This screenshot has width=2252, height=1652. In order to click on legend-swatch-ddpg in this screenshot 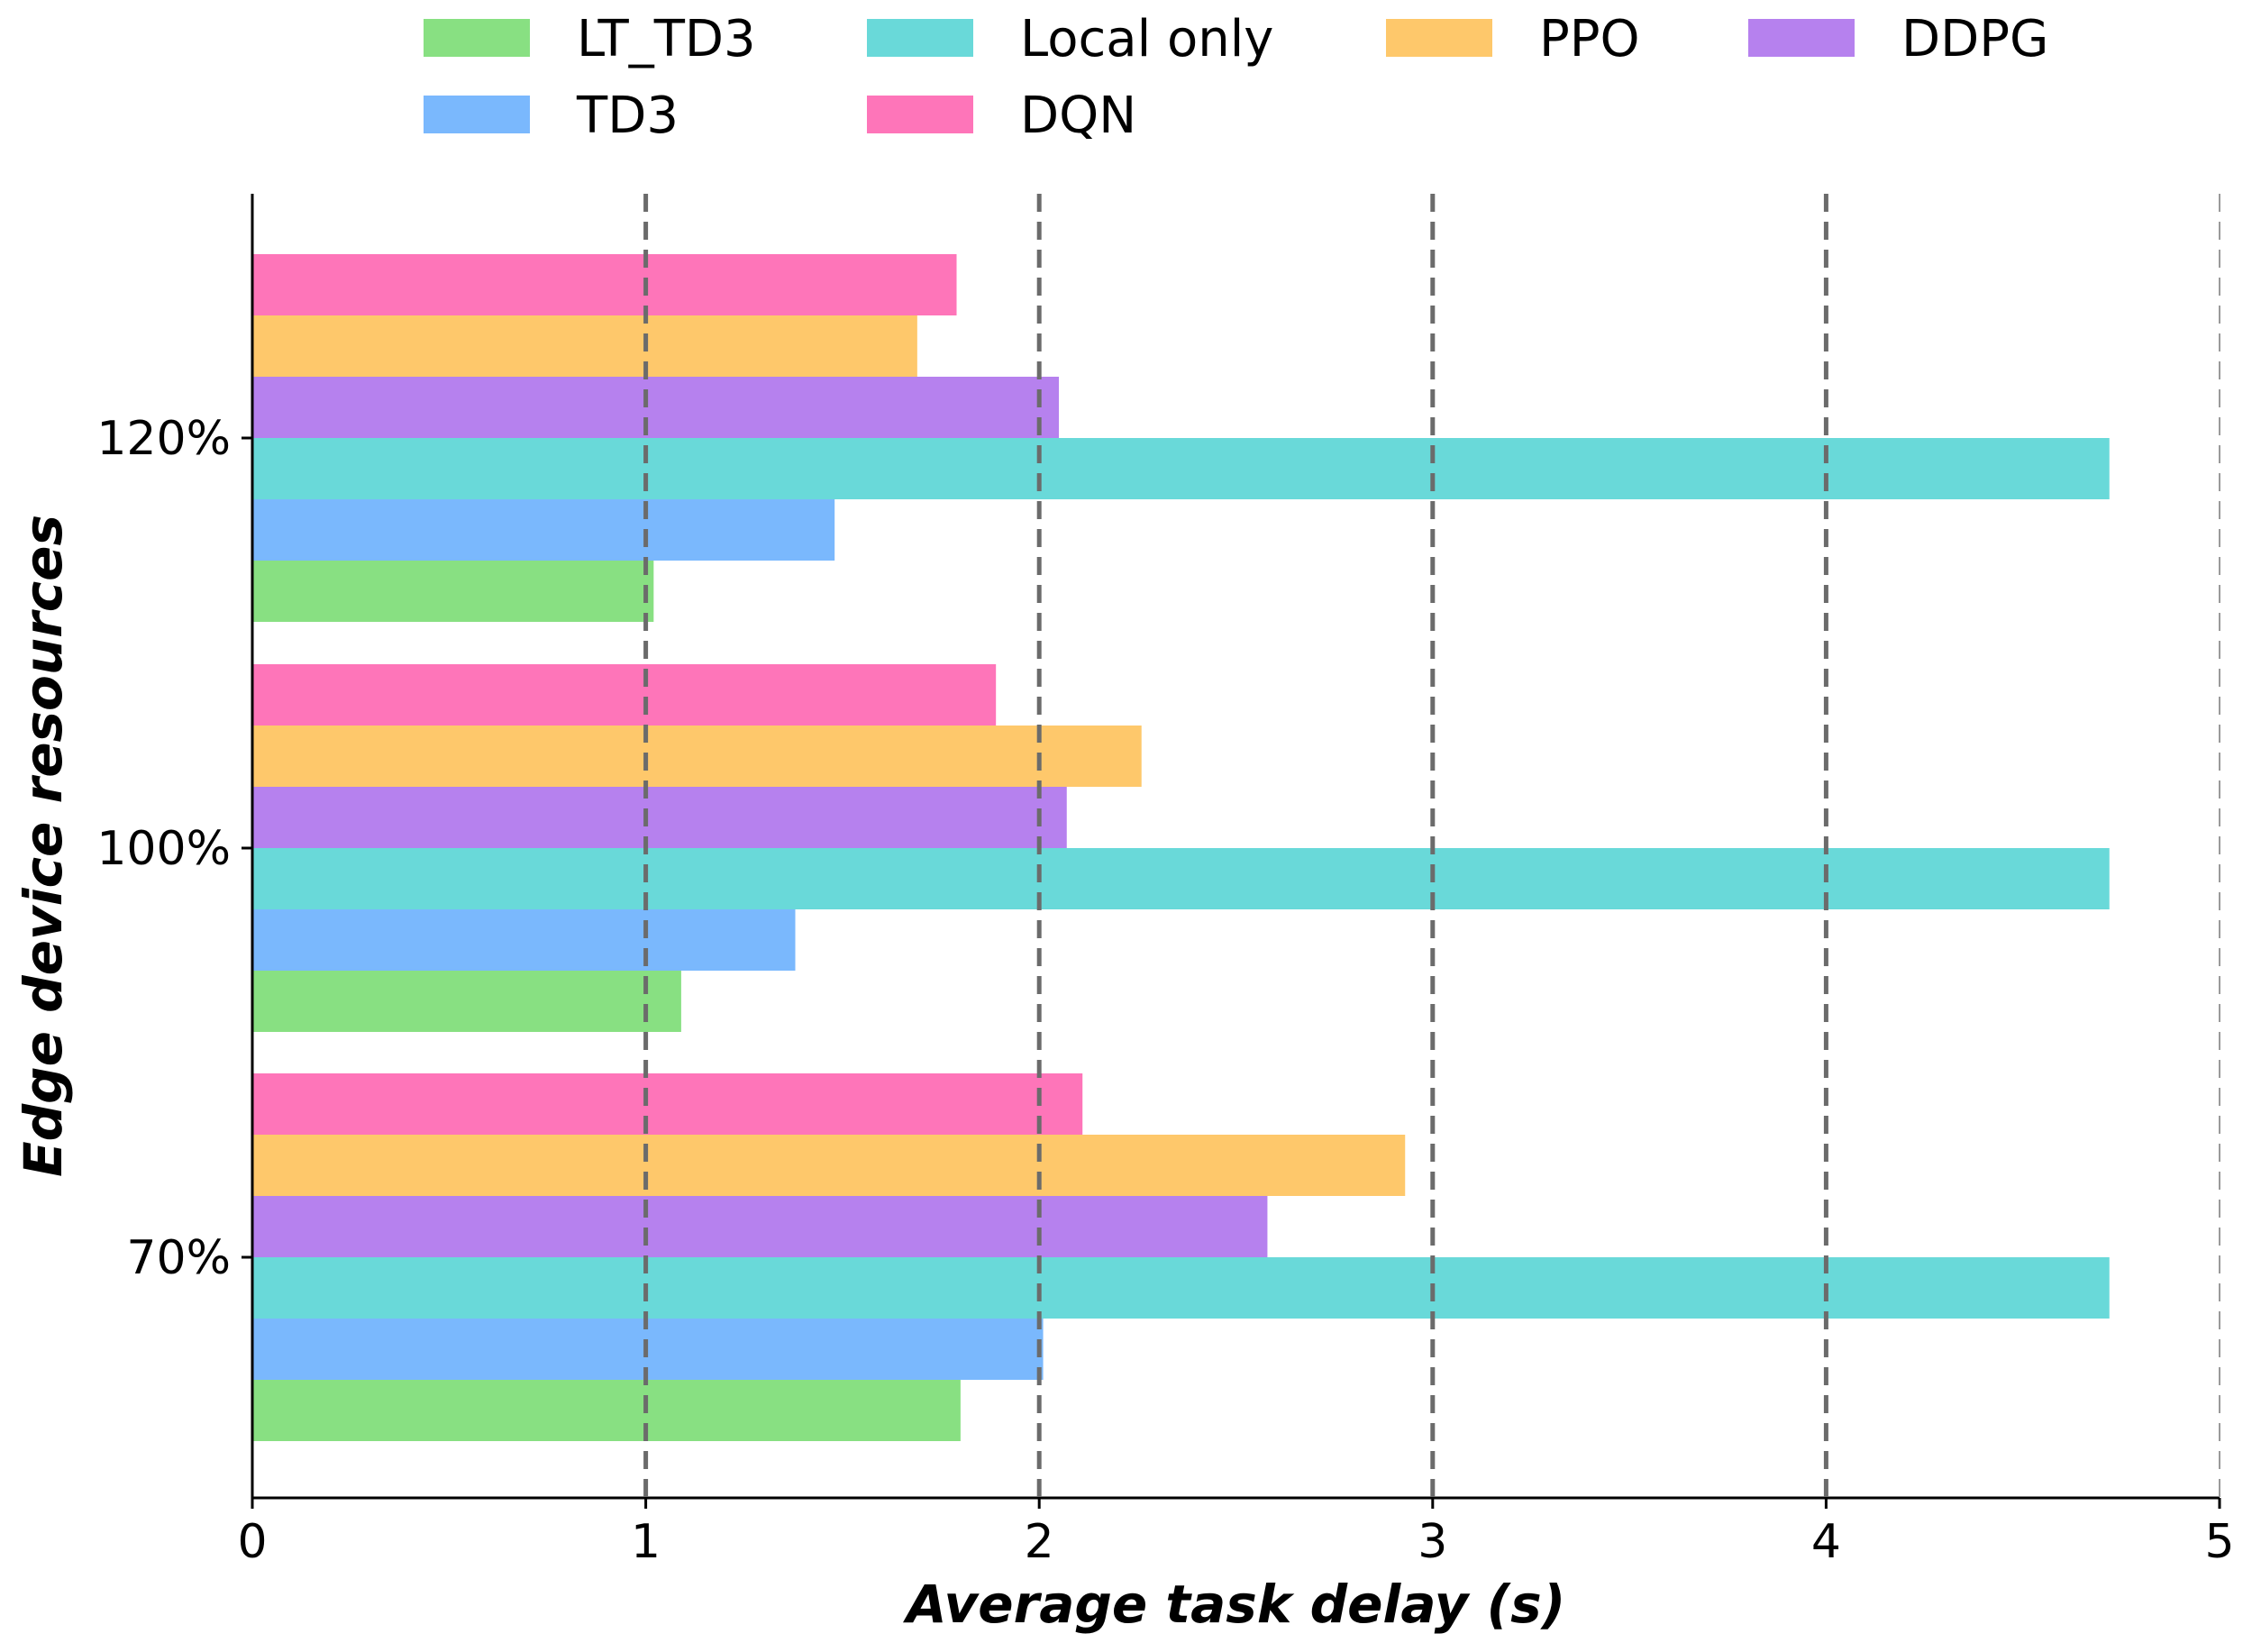, I will do `click(1801, 38)`.